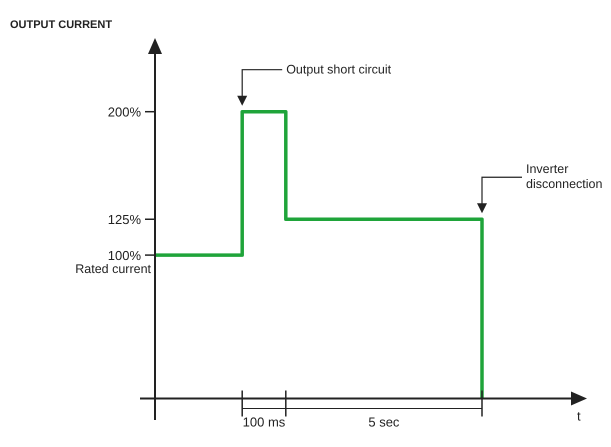 The height and width of the screenshot is (447, 611). I want to click on annotation: Output short circuit, so click(339, 69).